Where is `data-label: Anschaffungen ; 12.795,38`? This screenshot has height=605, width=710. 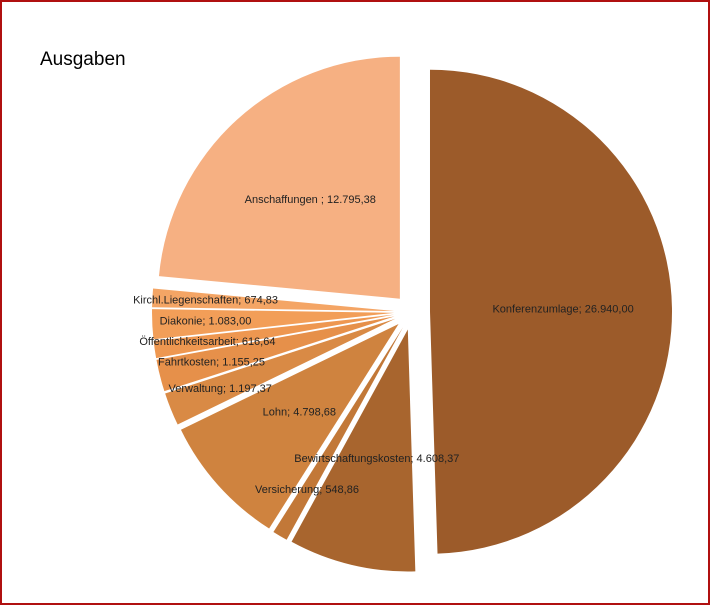 data-label: Anschaffungen ; 12.795,38 is located at coordinates (310, 200).